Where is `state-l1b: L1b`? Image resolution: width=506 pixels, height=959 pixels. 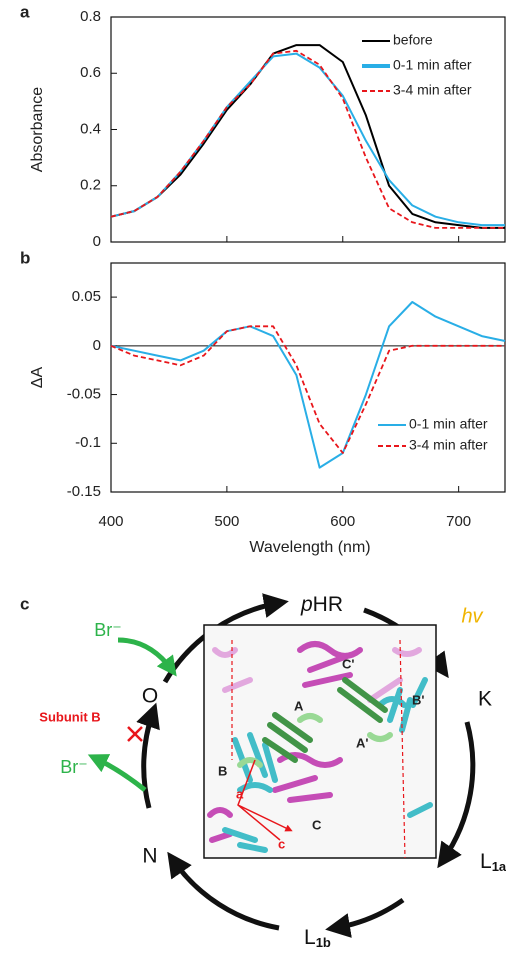
state-l1b: L1b is located at coordinates (317, 938).